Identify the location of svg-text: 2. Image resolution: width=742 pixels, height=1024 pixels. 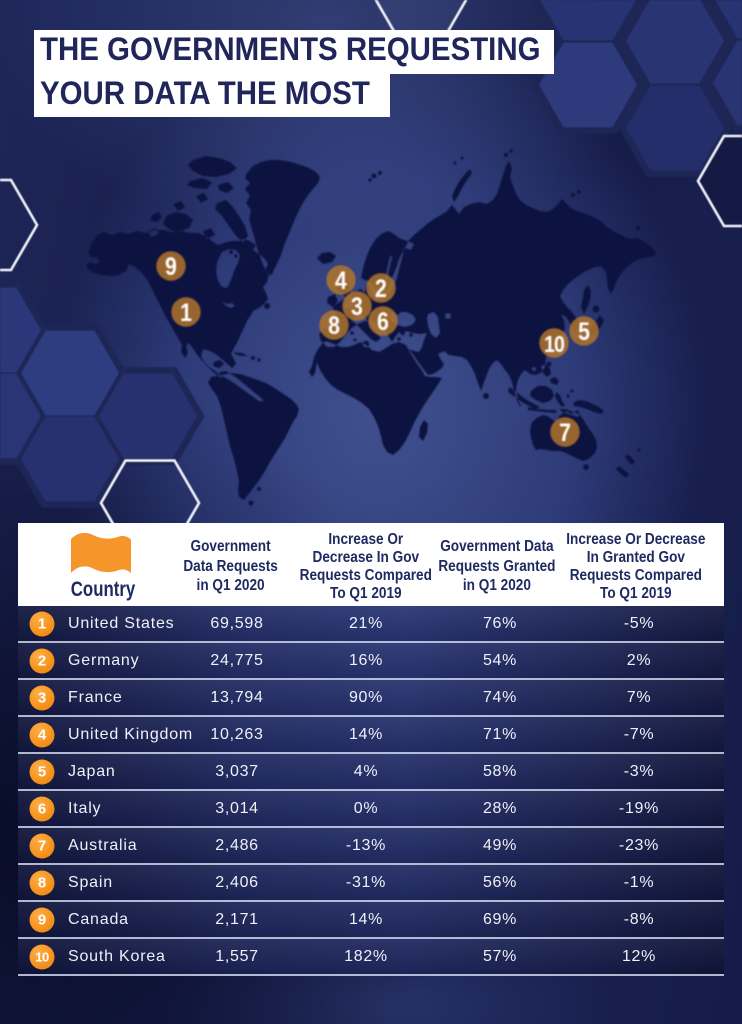
(381, 288).